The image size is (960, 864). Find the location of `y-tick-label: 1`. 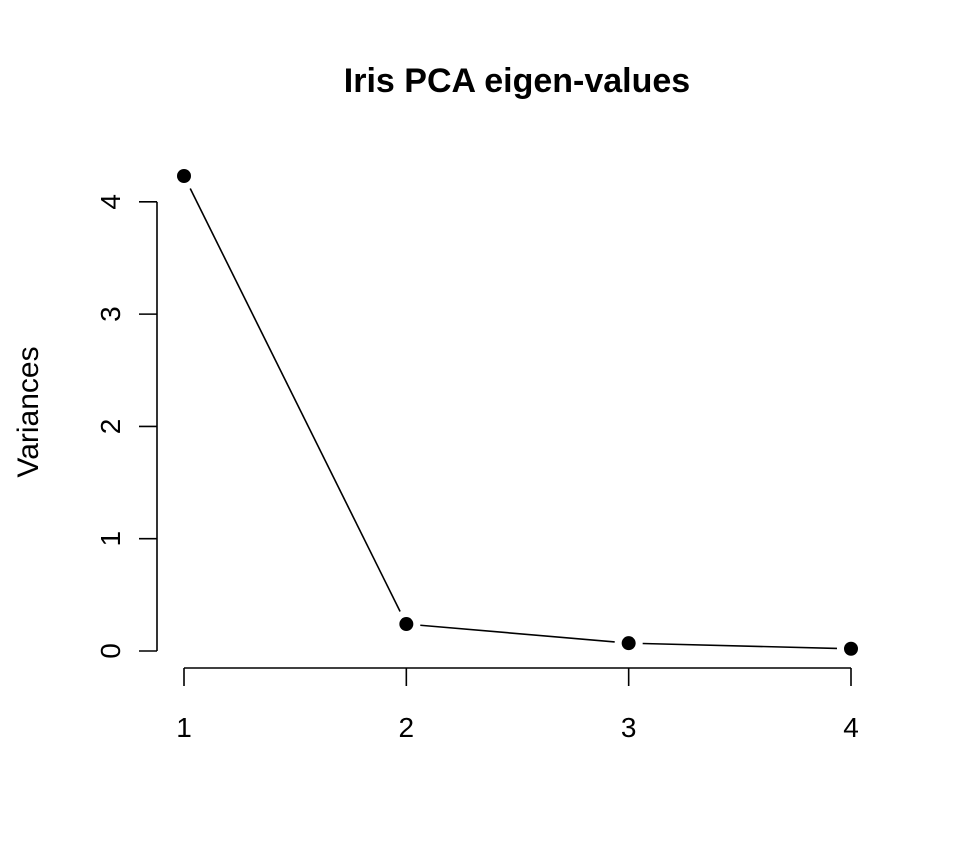

y-tick-label: 1 is located at coordinates (110, 539).